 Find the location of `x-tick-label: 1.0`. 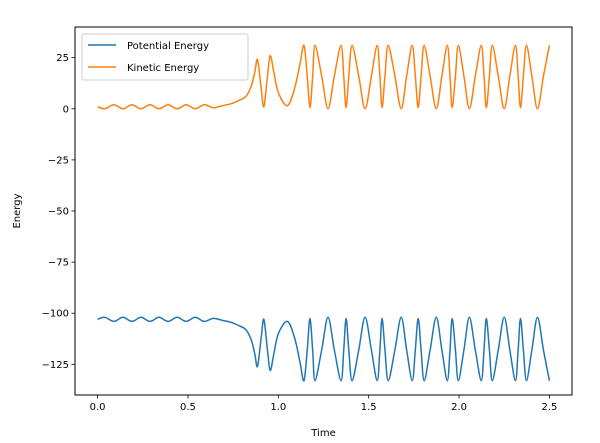

x-tick-label: 1.0 is located at coordinates (278, 407).